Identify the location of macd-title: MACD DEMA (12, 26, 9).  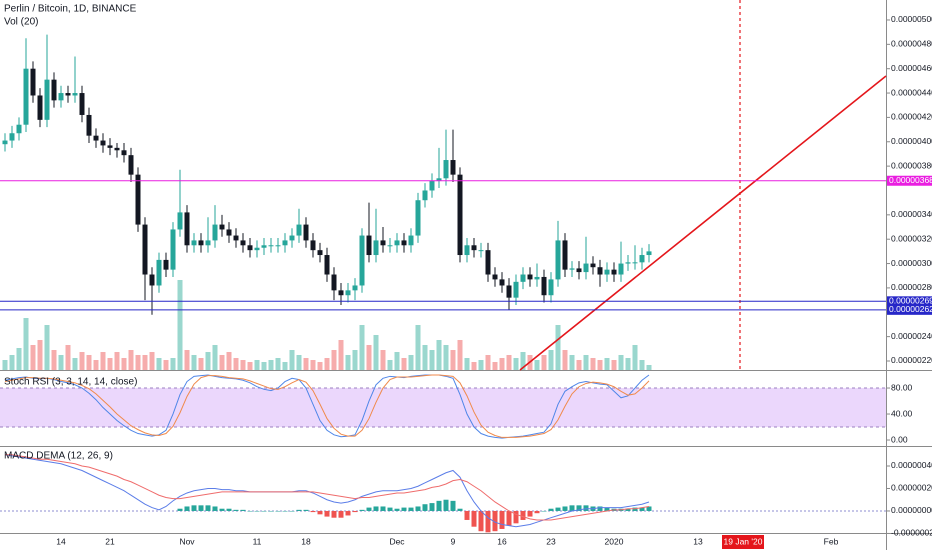
(58, 456).